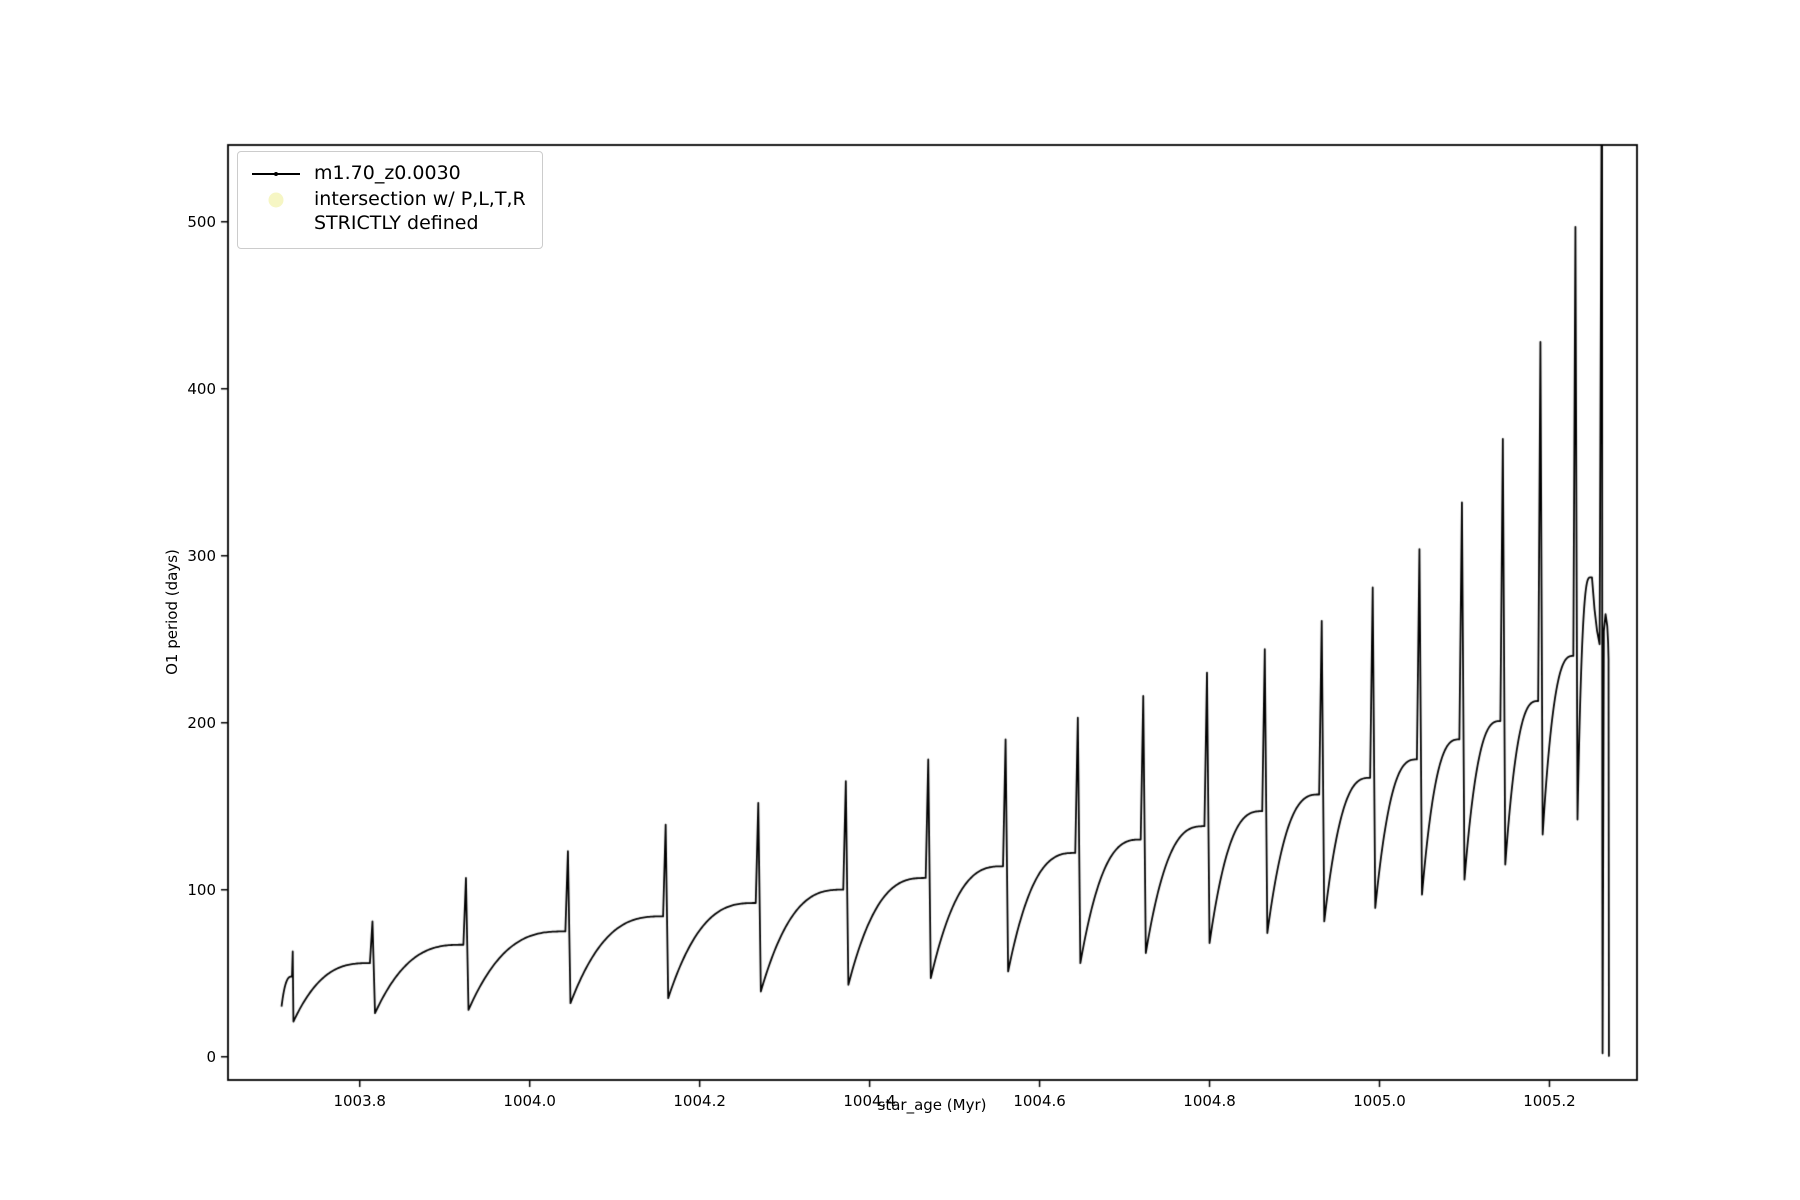 The height and width of the screenshot is (1200, 1800). What do you see at coordinates (201, 722) in the screenshot?
I see `y-tick-label: 200` at bounding box center [201, 722].